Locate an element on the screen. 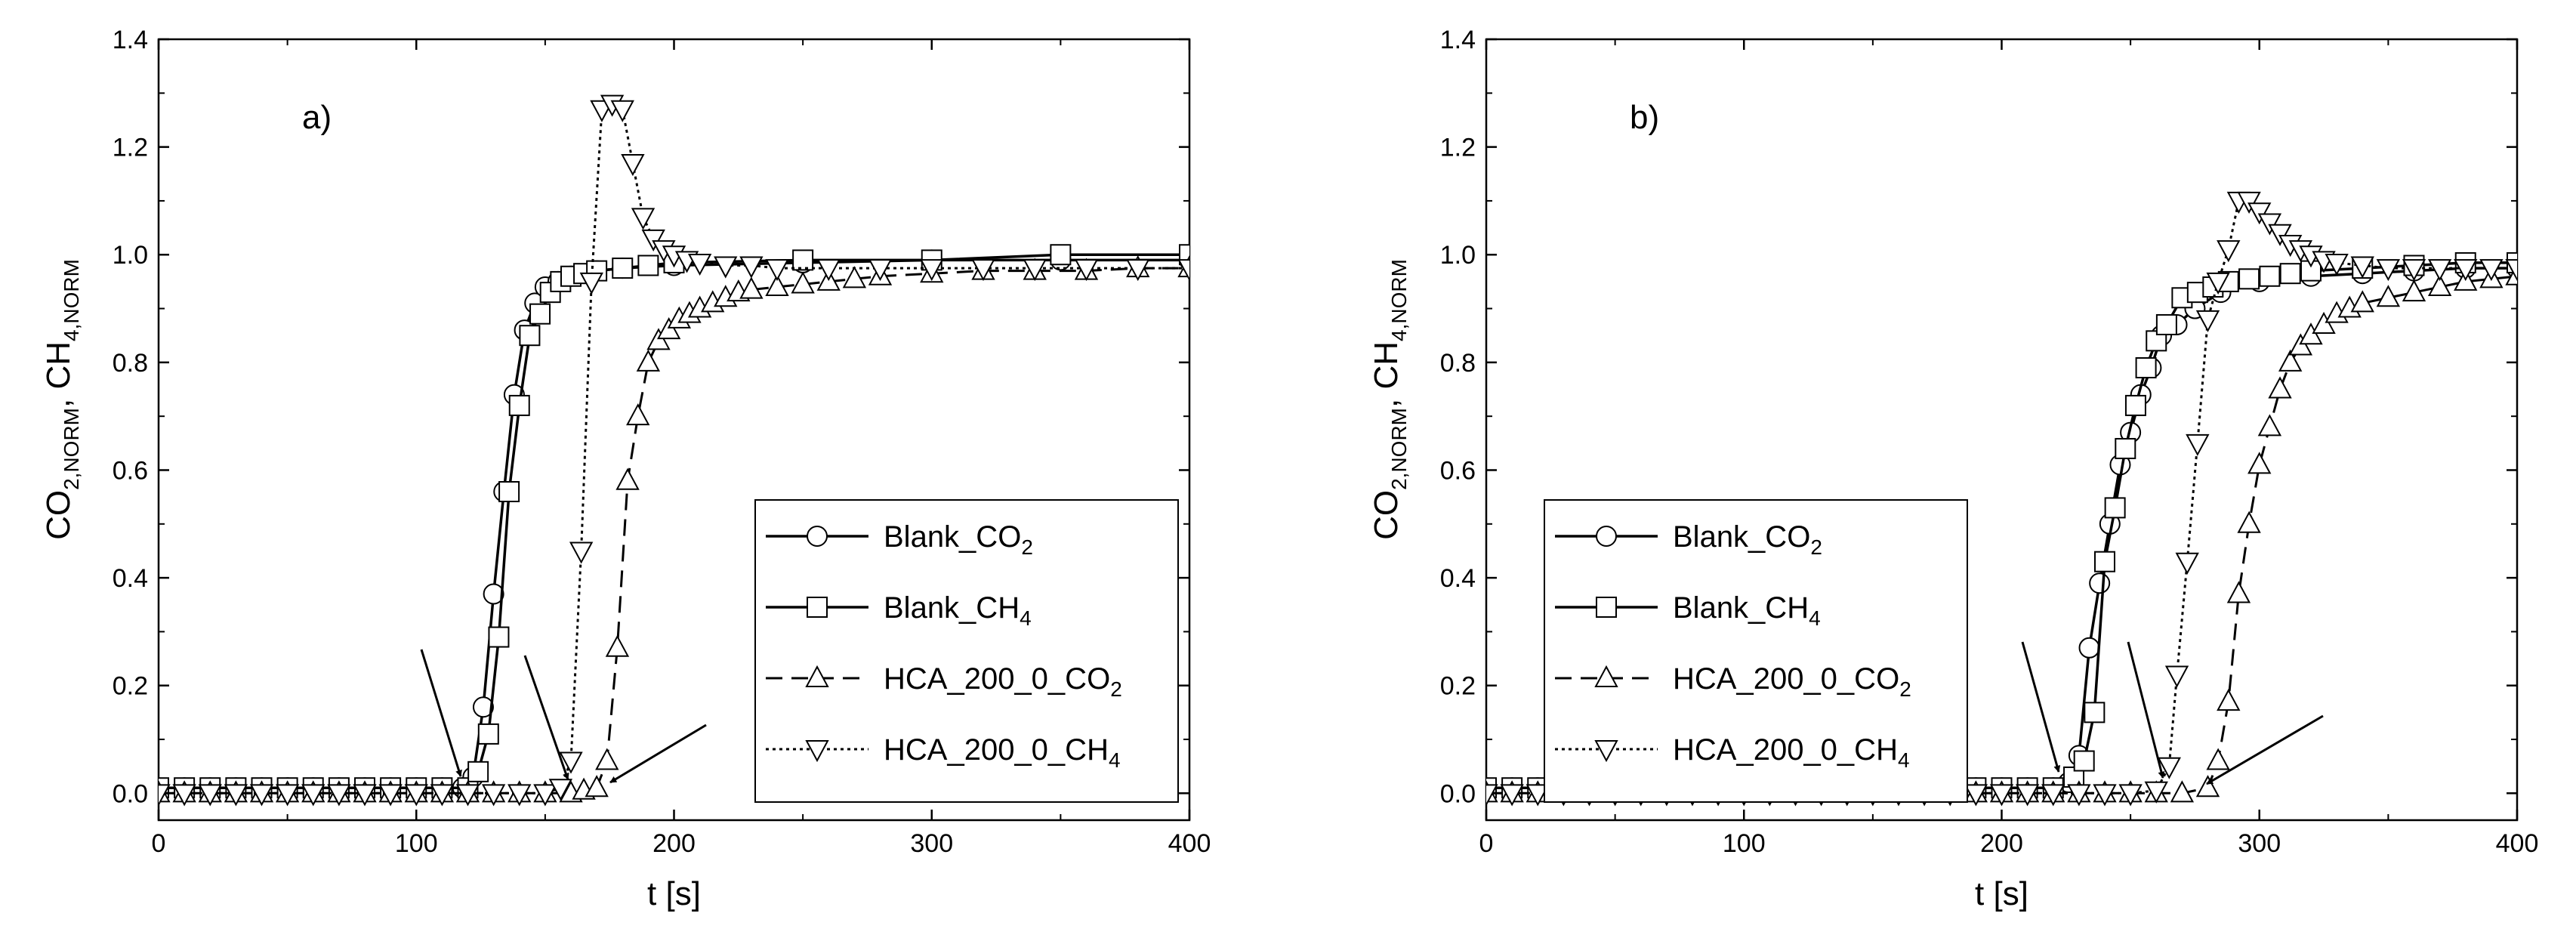 The image size is (2576, 941). legend-label-HCA_200_0_CH4: HCA_200_0_CH4 is located at coordinates (1002, 752).